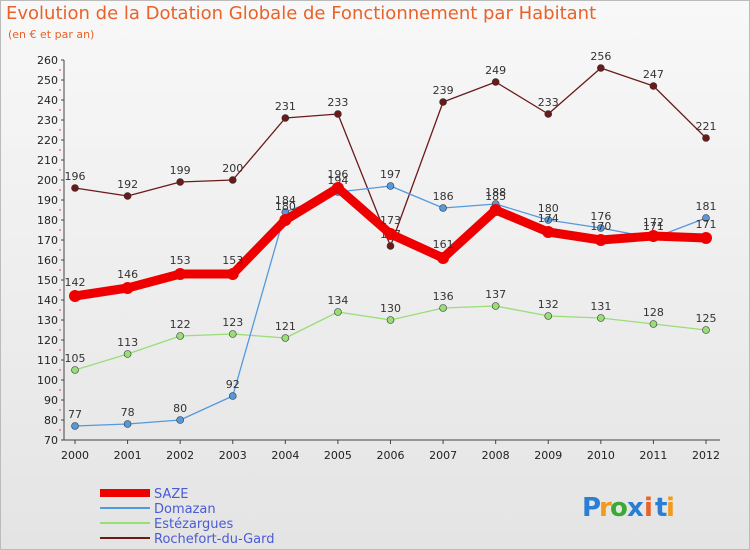 Image resolution: width=750 pixels, height=550 pixels. I want to click on data-label: 128, so click(653, 312).